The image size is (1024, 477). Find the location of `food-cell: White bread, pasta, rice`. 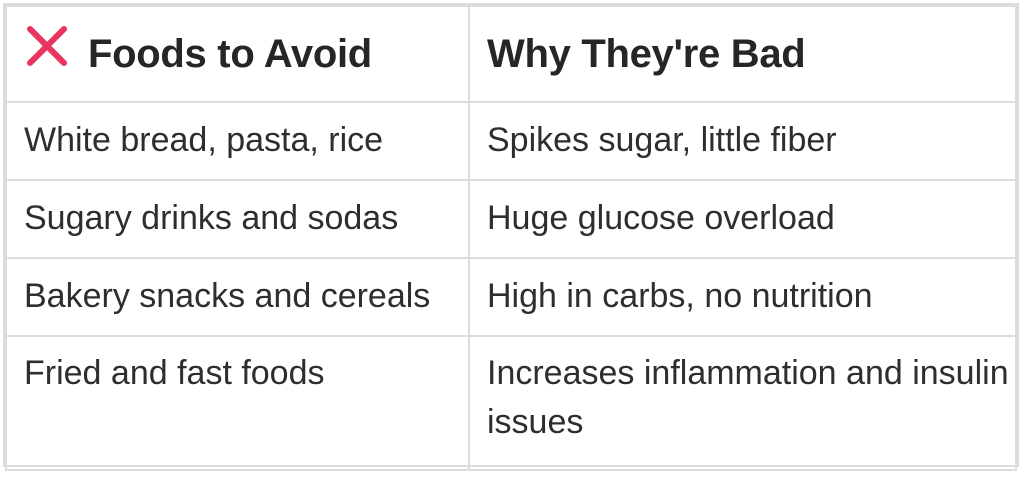

food-cell: White bread, pasta, rice is located at coordinates (237, 141).